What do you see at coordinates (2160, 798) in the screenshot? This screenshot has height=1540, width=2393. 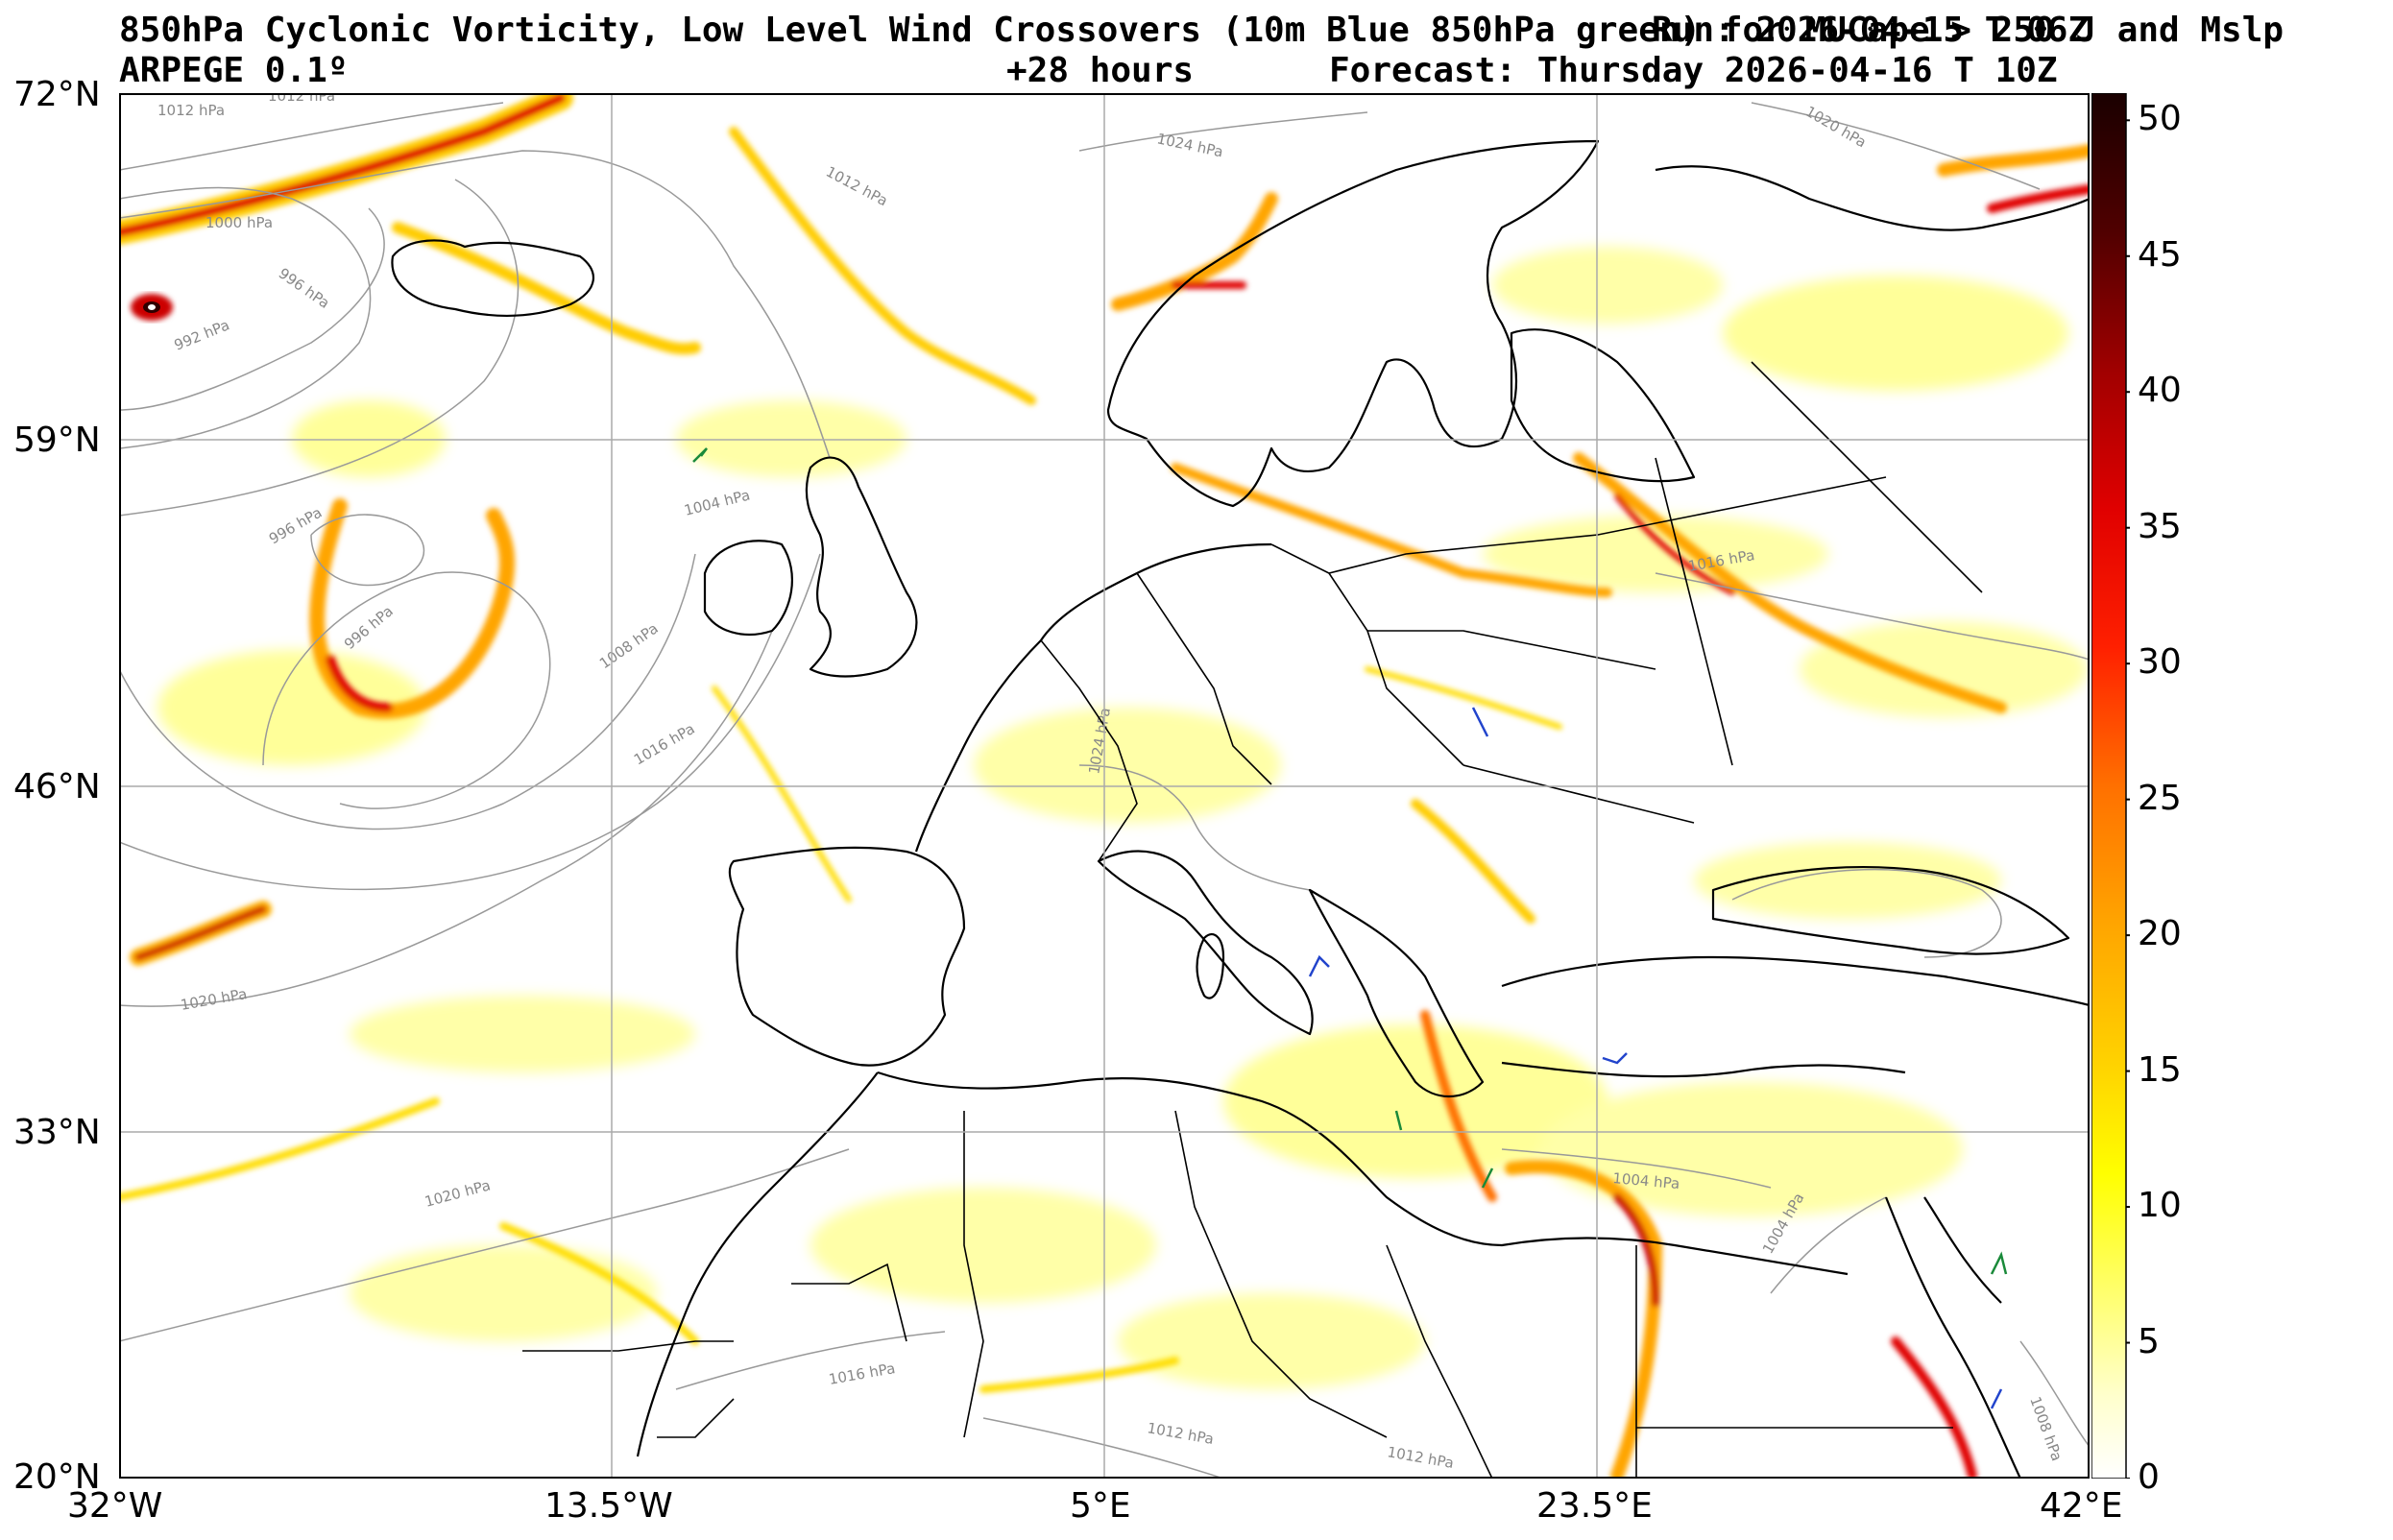 I see `colorbar-tick-label: 25` at bounding box center [2160, 798].